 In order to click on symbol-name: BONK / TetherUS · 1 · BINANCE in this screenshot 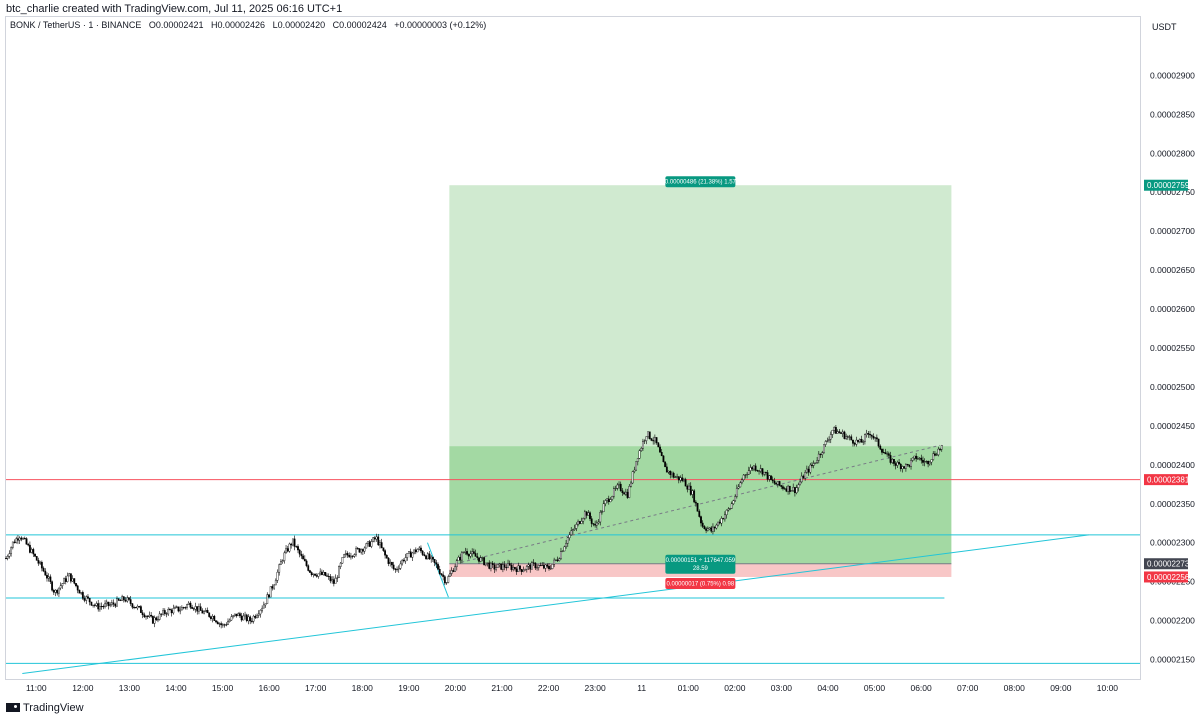, I will do `click(76, 25)`.